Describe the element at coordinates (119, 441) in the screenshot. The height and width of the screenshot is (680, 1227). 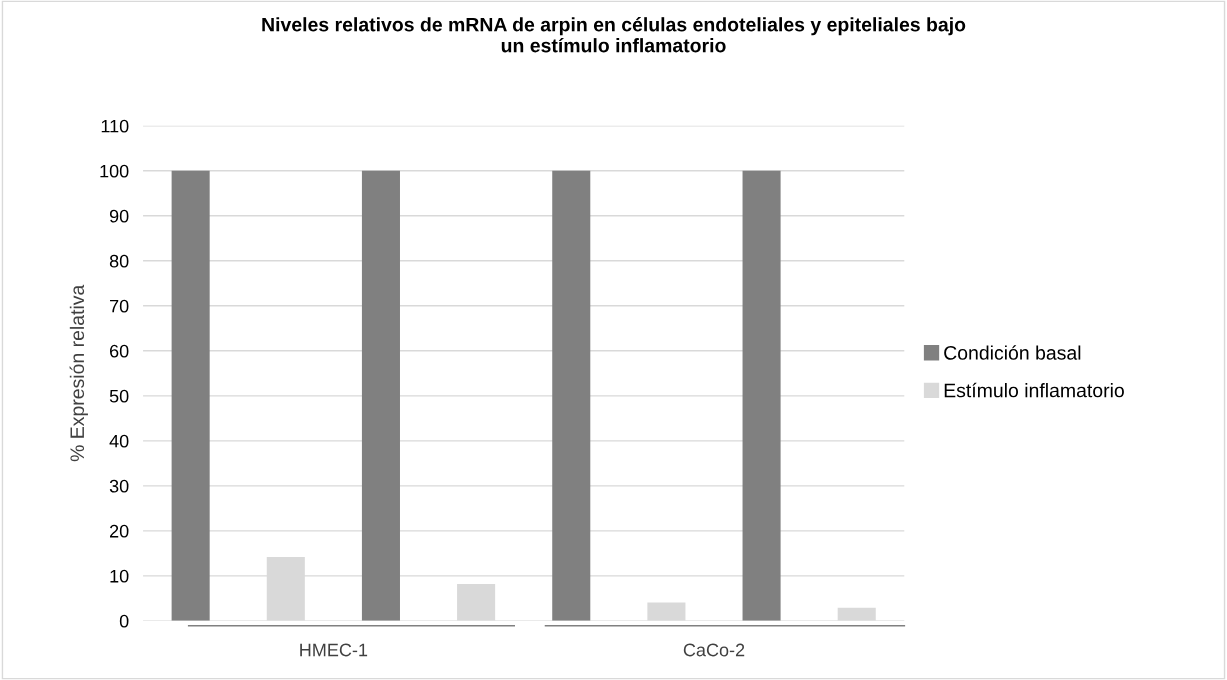
I see `y-tick-label: 40` at that location.